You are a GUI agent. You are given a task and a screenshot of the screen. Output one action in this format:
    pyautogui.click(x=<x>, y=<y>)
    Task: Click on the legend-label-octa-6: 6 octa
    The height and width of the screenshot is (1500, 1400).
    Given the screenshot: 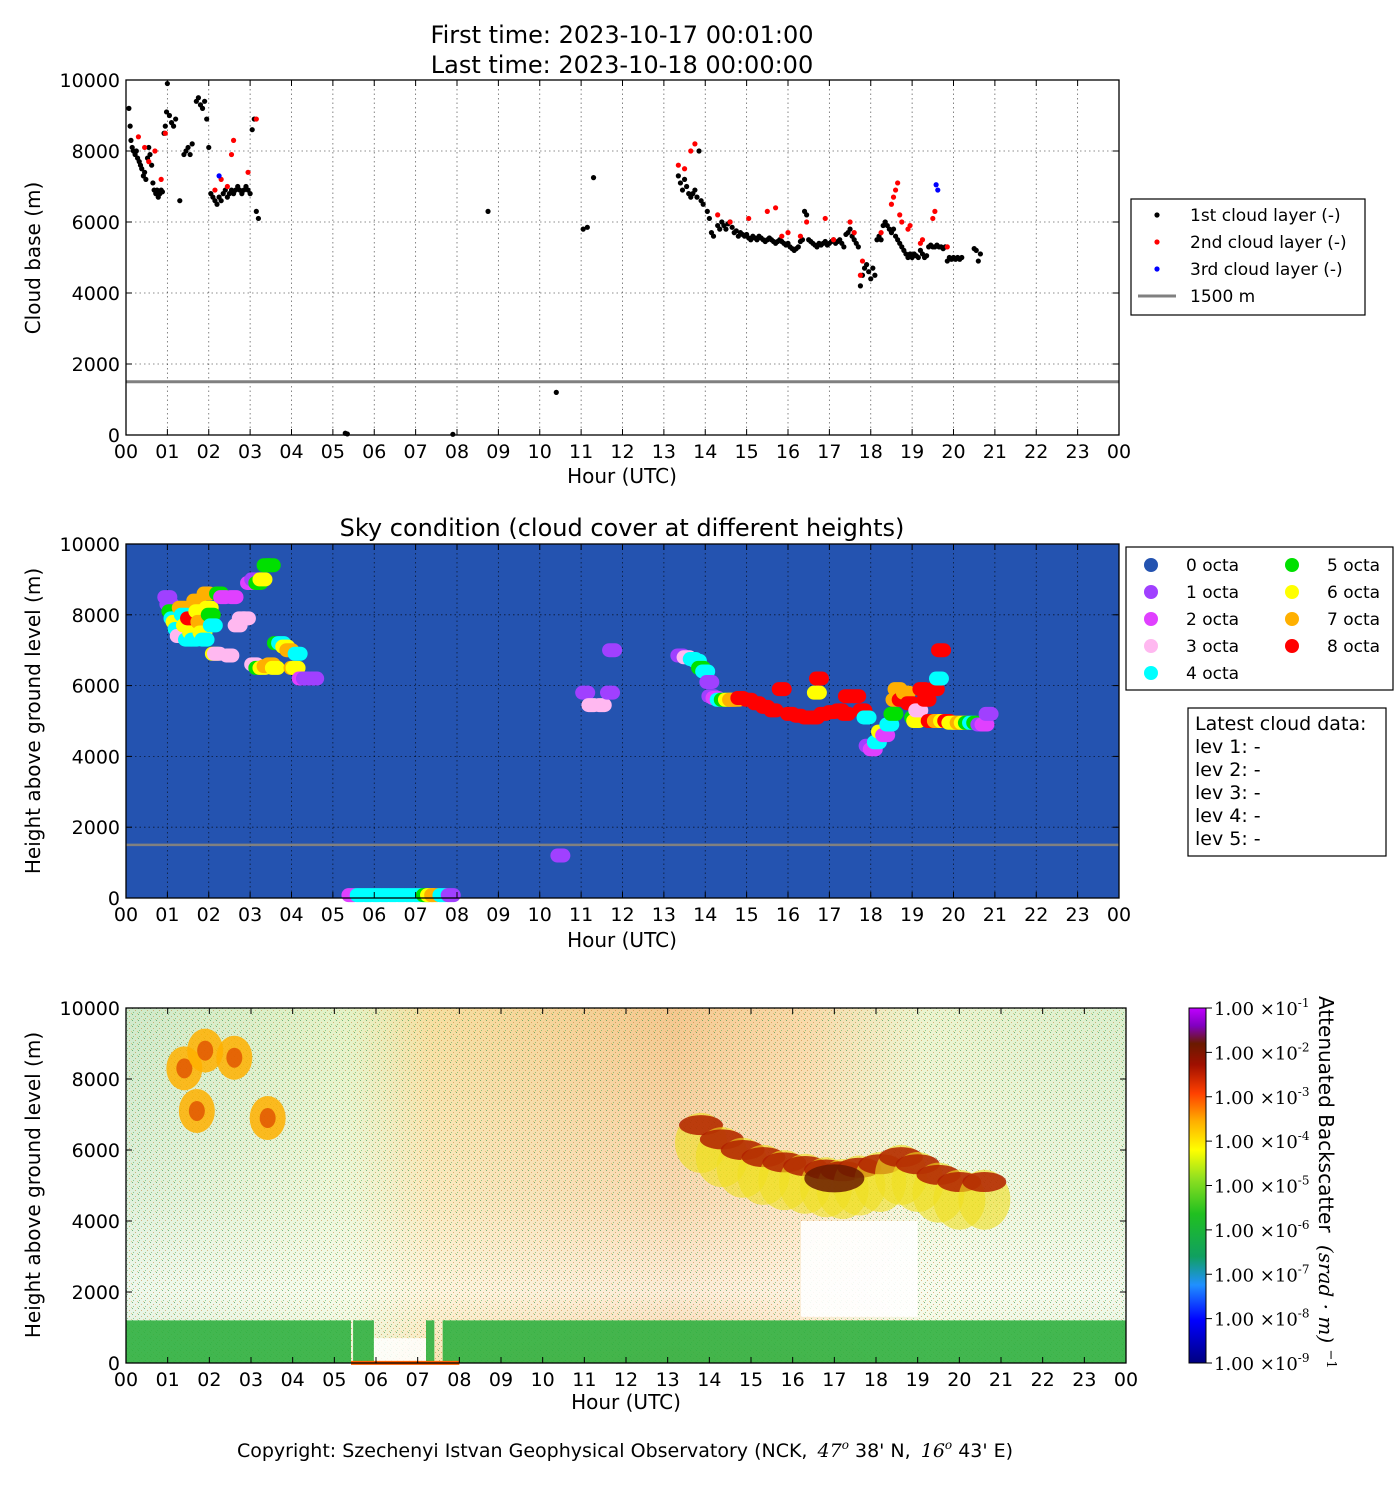 What is the action you would take?
    pyautogui.click(x=1353, y=593)
    